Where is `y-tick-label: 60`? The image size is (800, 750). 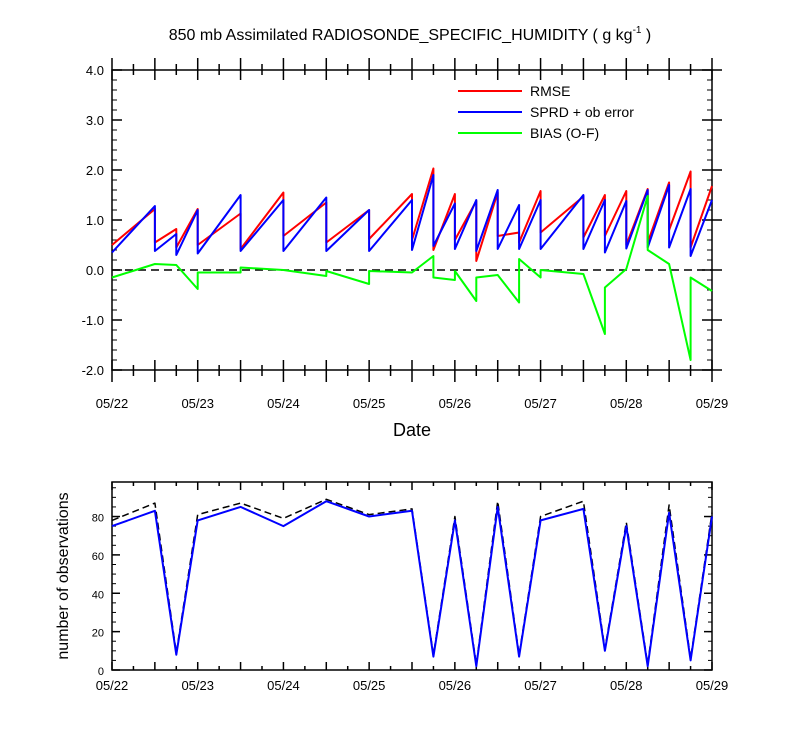 y-tick-label: 60 is located at coordinates (98, 557).